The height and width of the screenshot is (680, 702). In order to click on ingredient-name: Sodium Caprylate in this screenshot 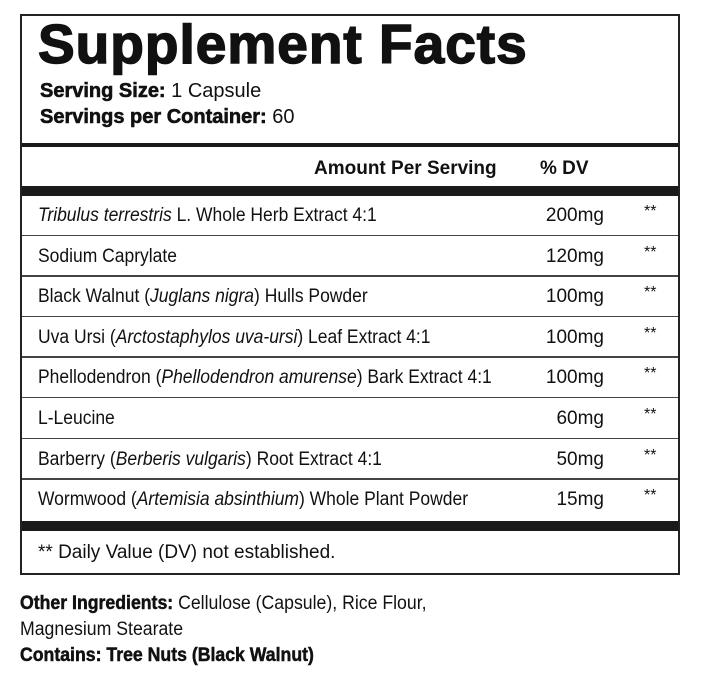, I will do `click(107, 257)`.